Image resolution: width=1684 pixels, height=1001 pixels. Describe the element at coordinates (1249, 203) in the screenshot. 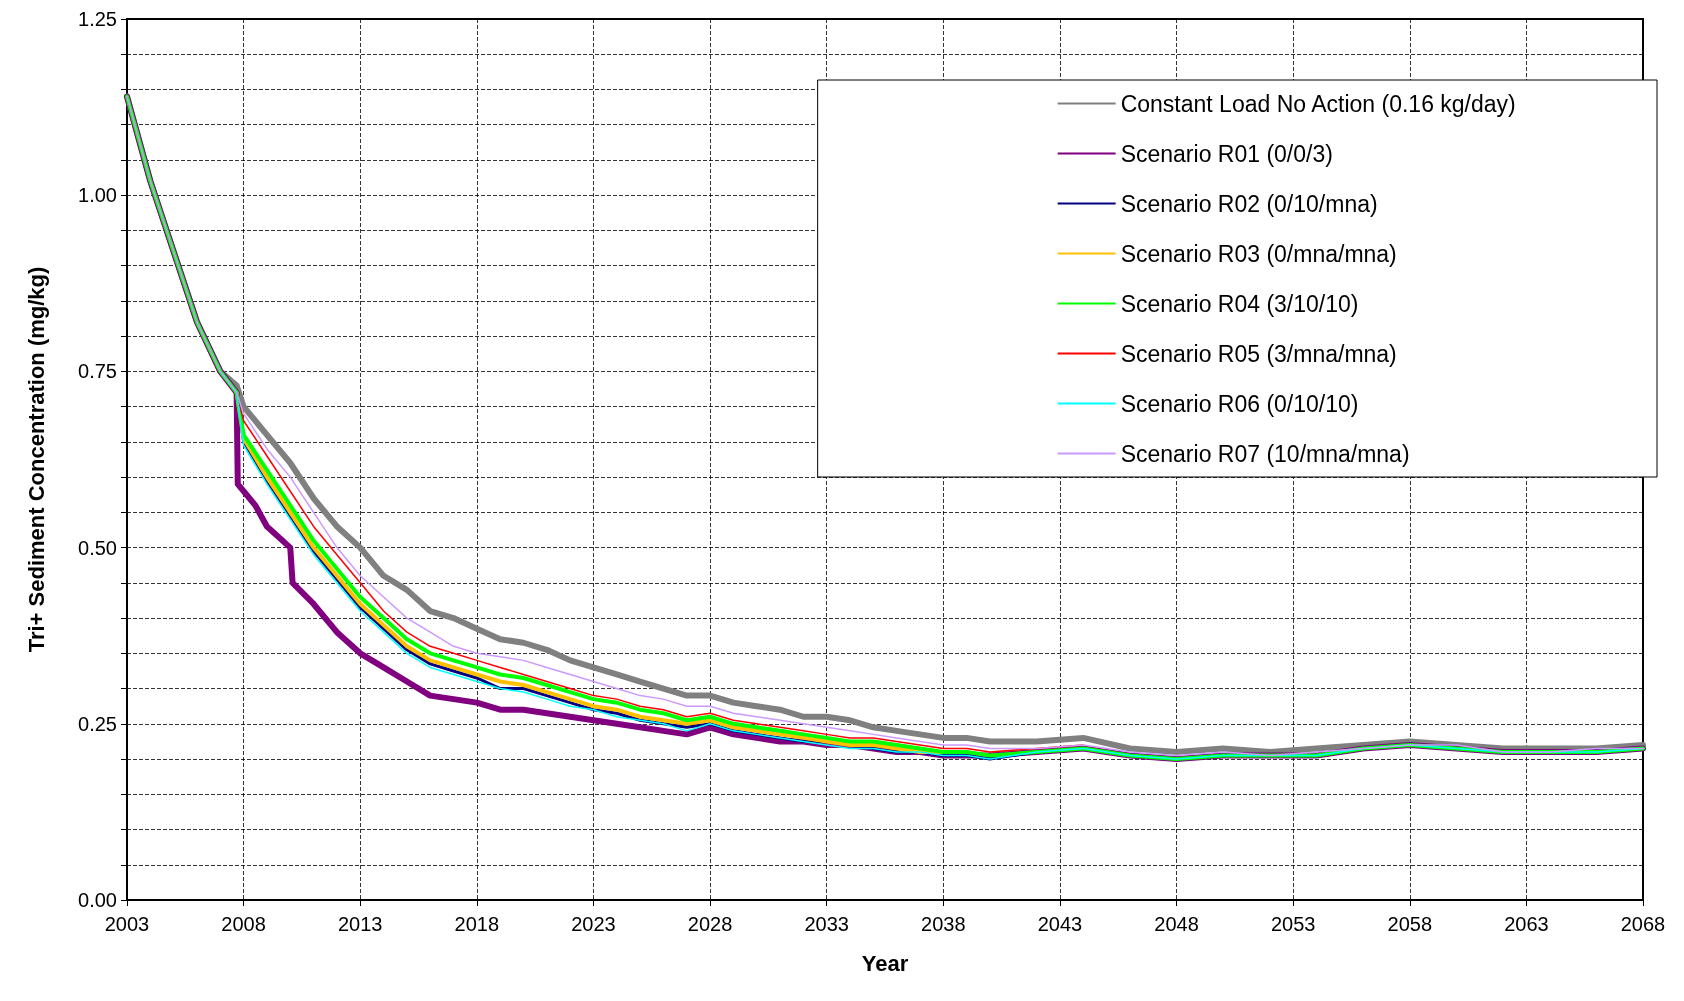

I see `legend-label: Scenario R02 (0/10/mna)` at that location.